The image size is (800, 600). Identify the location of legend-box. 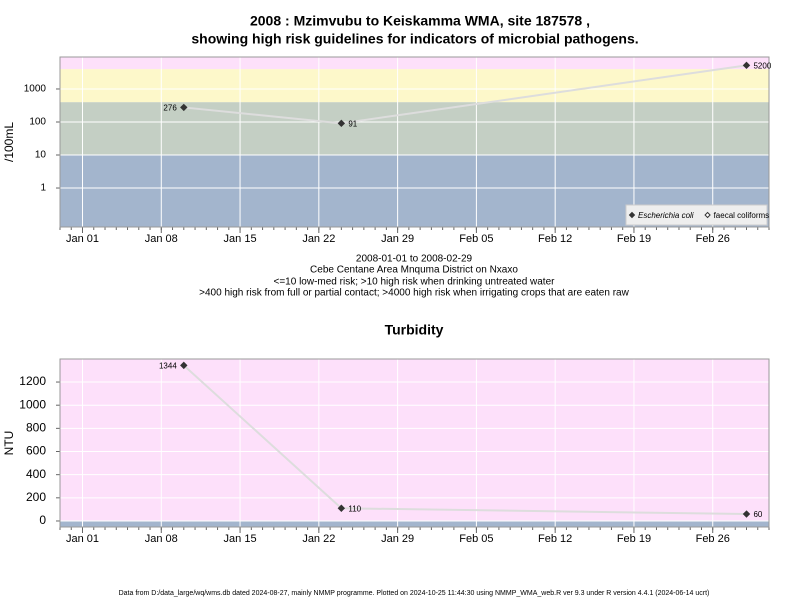
(696, 215).